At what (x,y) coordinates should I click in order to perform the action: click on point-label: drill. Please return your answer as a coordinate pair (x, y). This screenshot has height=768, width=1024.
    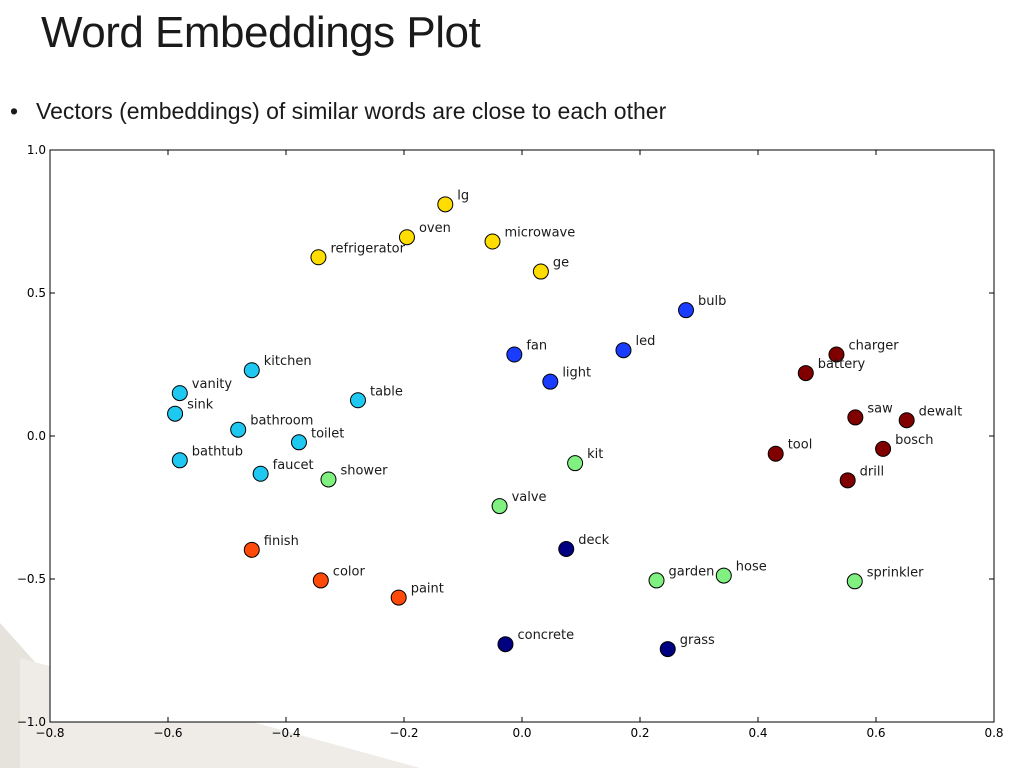
    Looking at the image, I should click on (872, 471).